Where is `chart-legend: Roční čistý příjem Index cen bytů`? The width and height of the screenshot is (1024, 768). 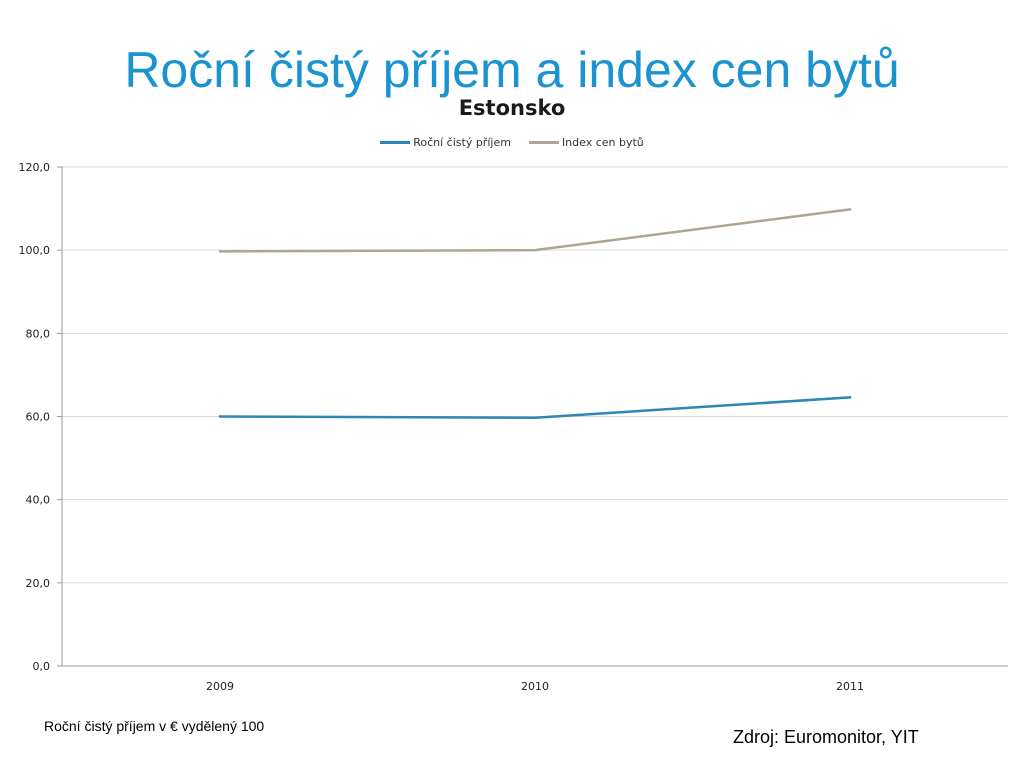 chart-legend: Roční čistý příjem Index cen bytů is located at coordinates (512, 142).